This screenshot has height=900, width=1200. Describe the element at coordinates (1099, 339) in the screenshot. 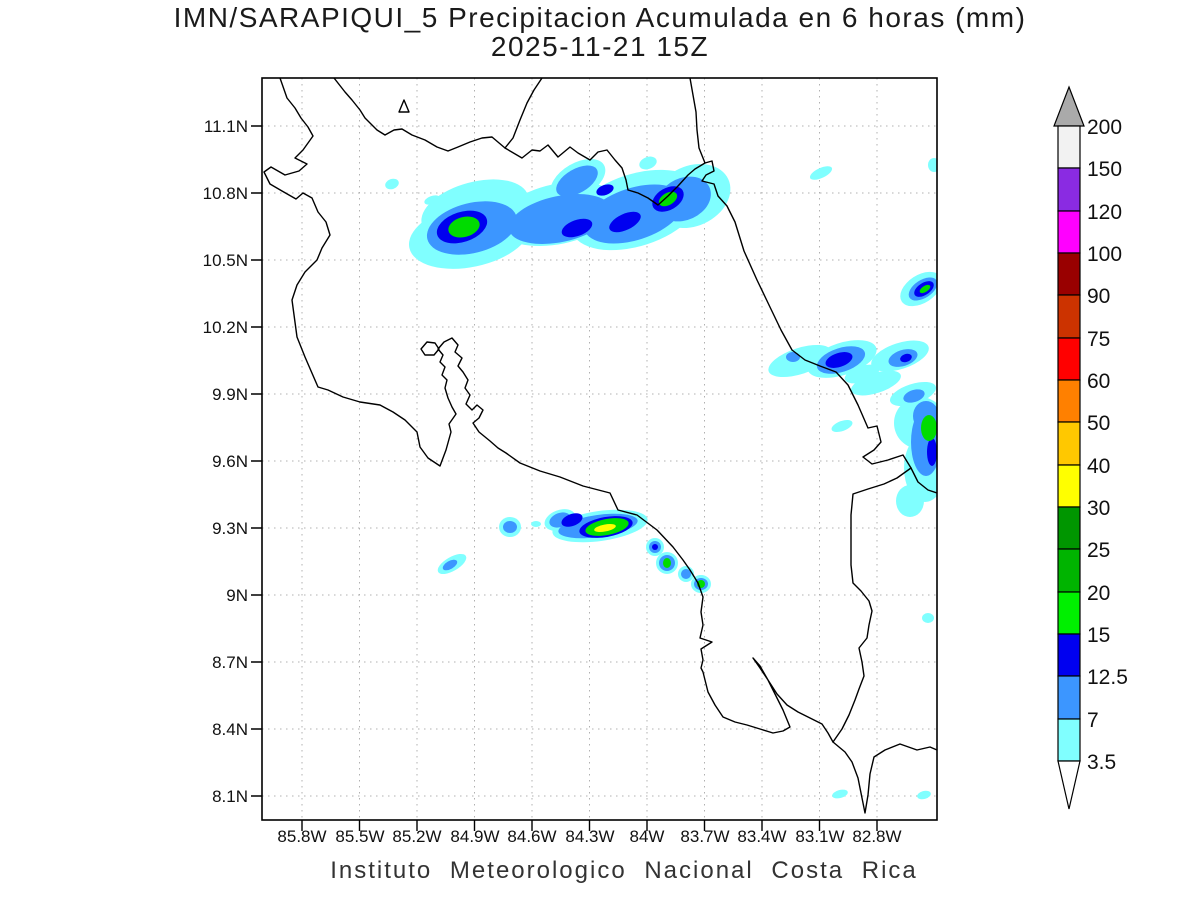

I see `colorbar-label: 75` at that location.